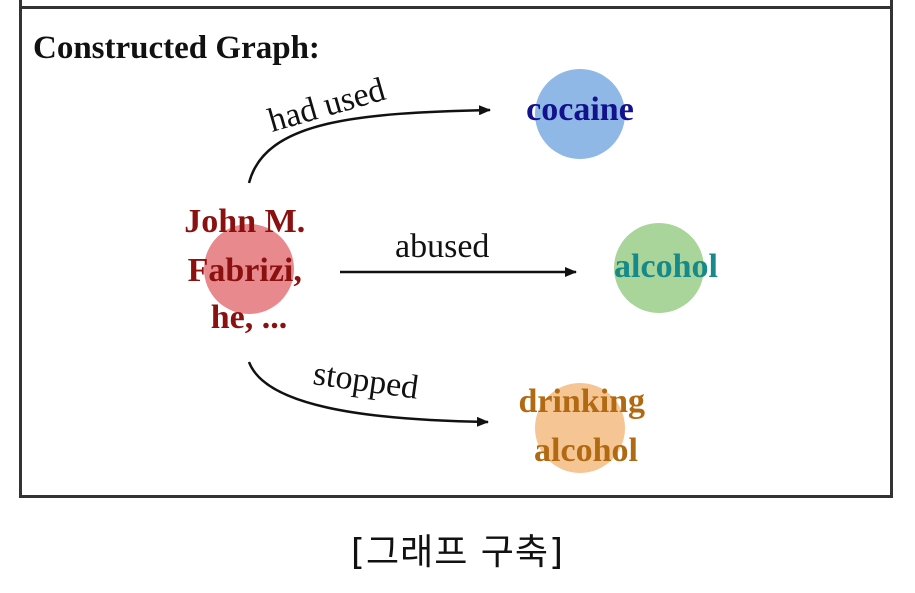  I want to click on drinking-alcohol-node-label: drinking alcohol, so click(585, 426).